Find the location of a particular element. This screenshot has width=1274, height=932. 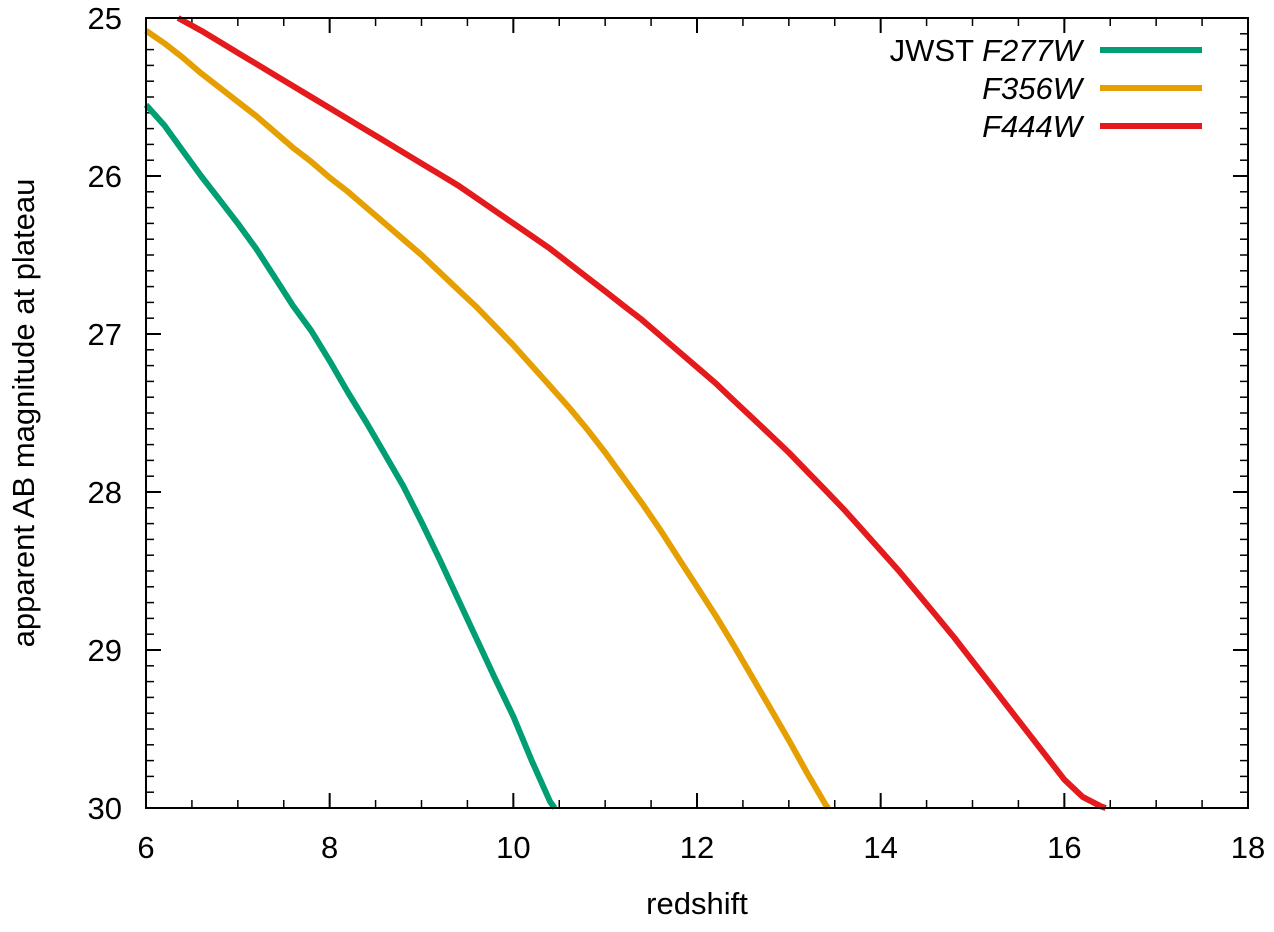

x-axis-title: redshift is located at coordinates (697, 903).